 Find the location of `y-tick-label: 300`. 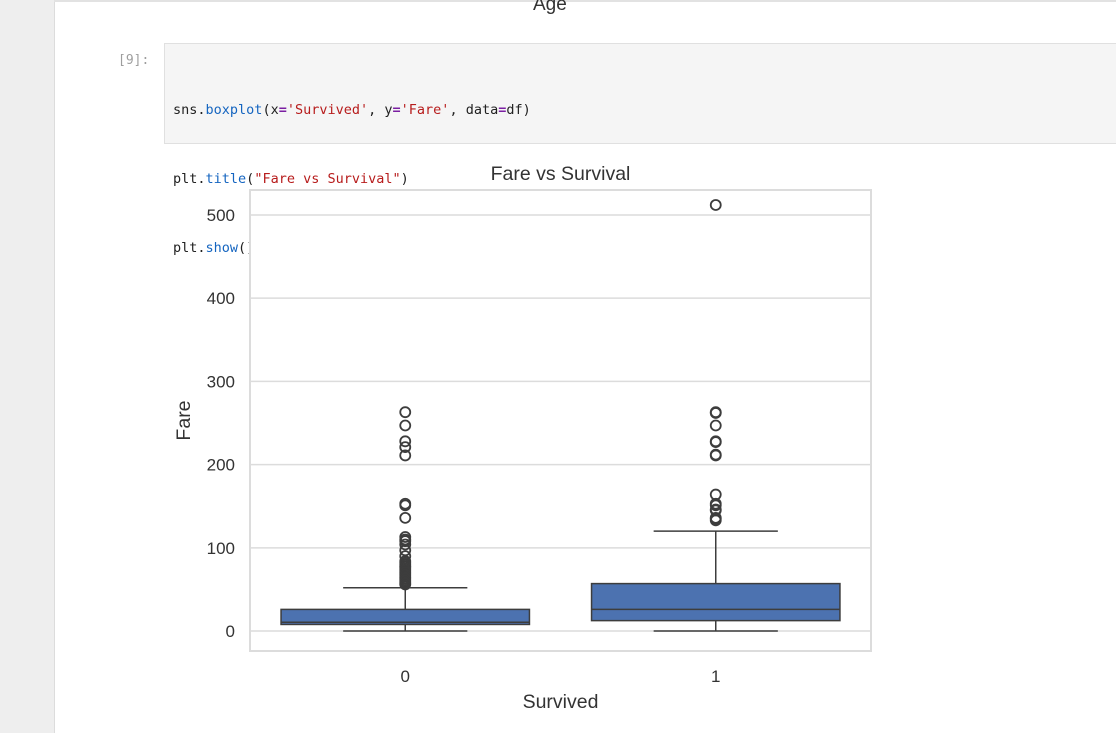

y-tick-label: 300 is located at coordinates (221, 381).